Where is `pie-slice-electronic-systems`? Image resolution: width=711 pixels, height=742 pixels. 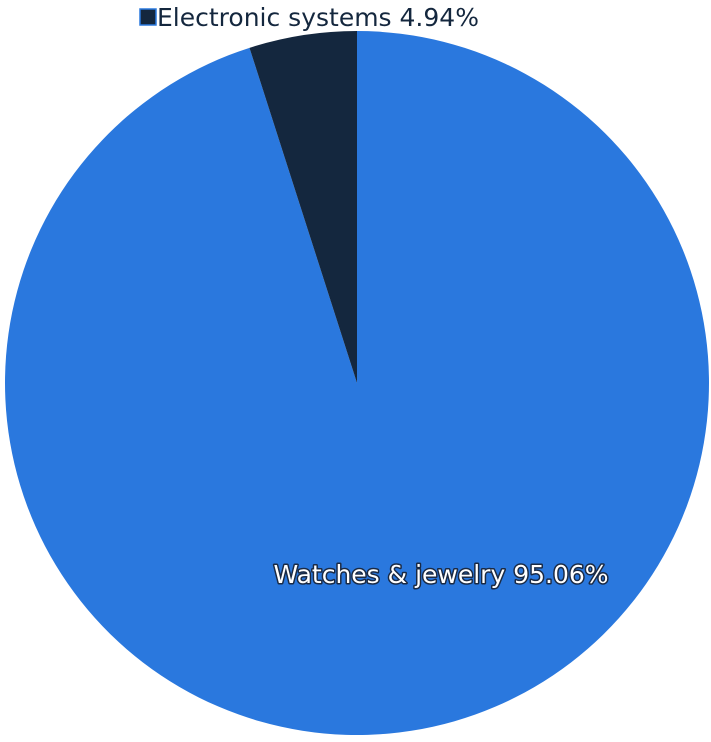
pie-slice-electronic-systems is located at coordinates (303, 207).